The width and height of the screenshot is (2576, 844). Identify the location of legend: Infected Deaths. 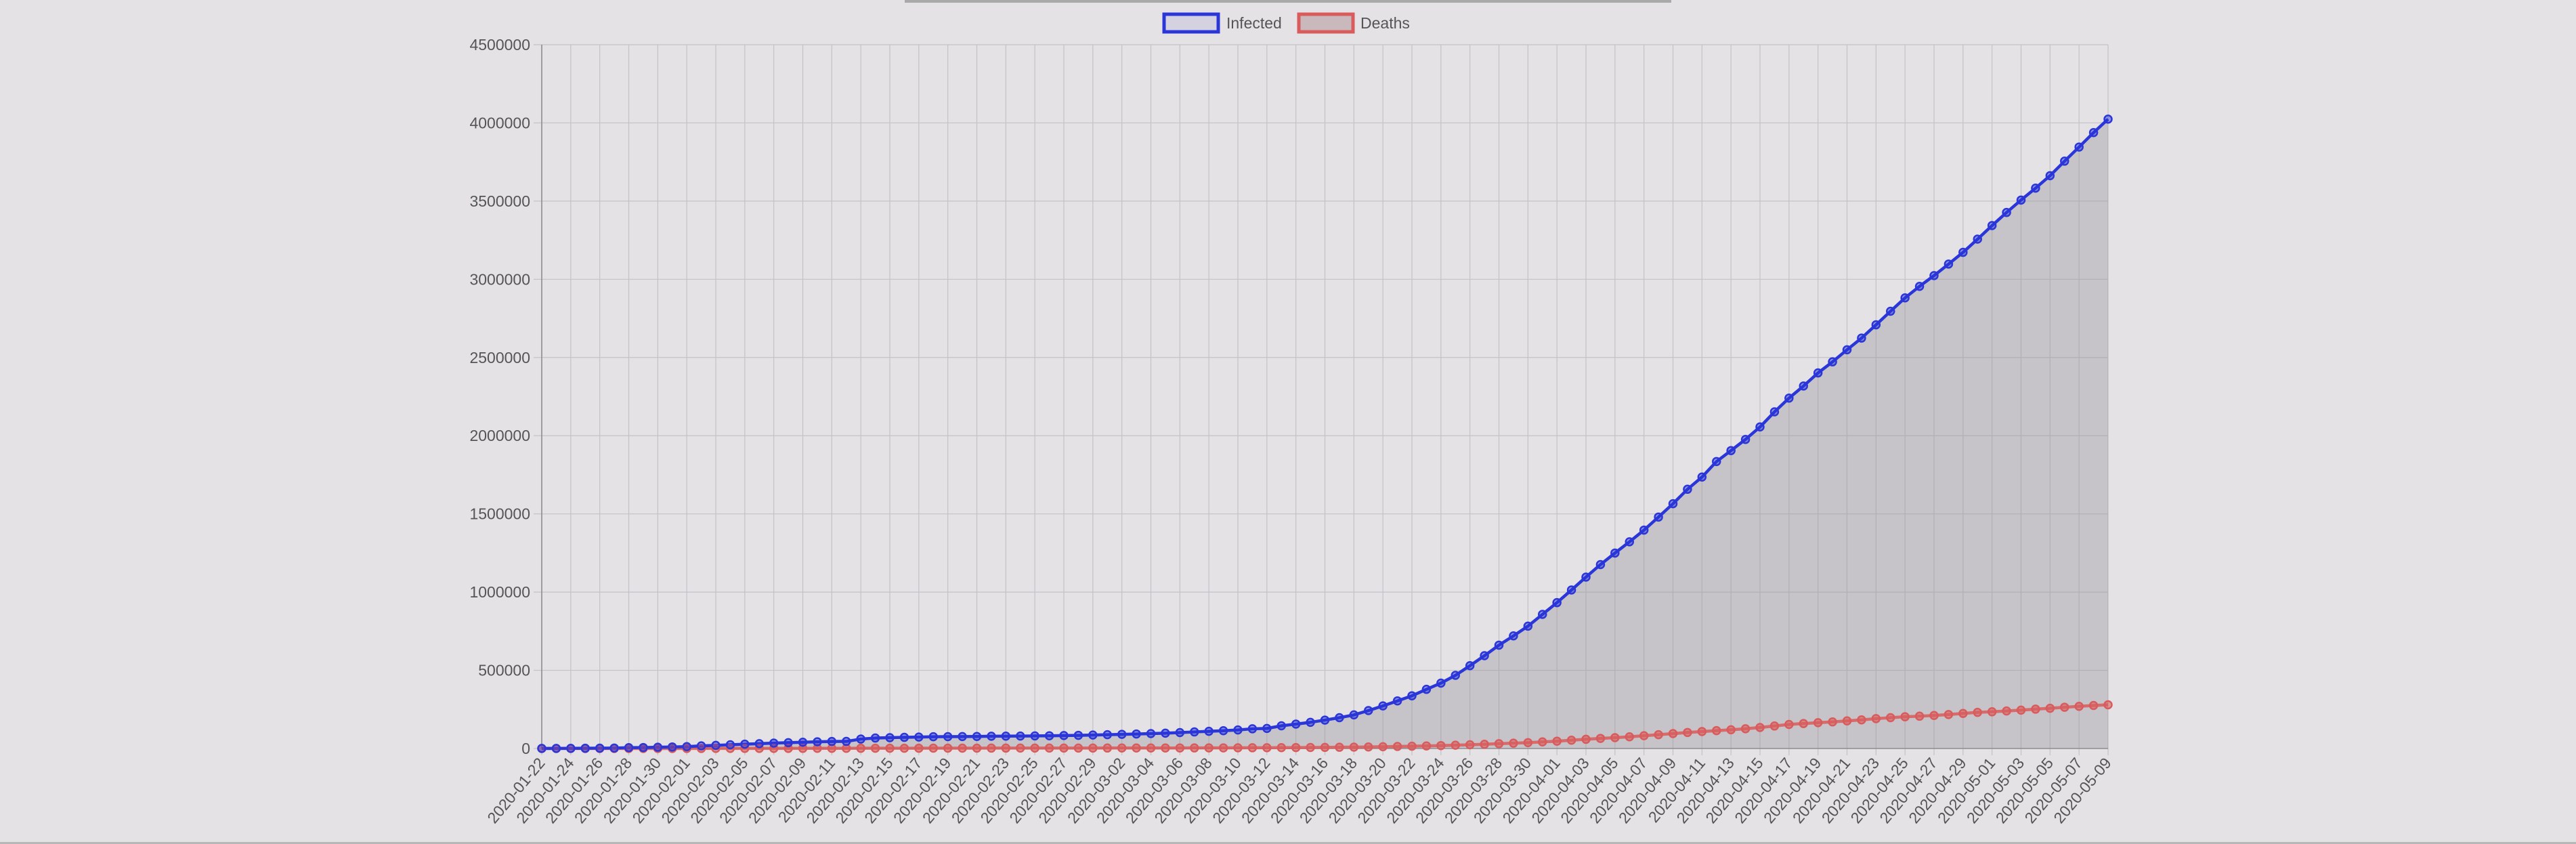
(1286, 23).